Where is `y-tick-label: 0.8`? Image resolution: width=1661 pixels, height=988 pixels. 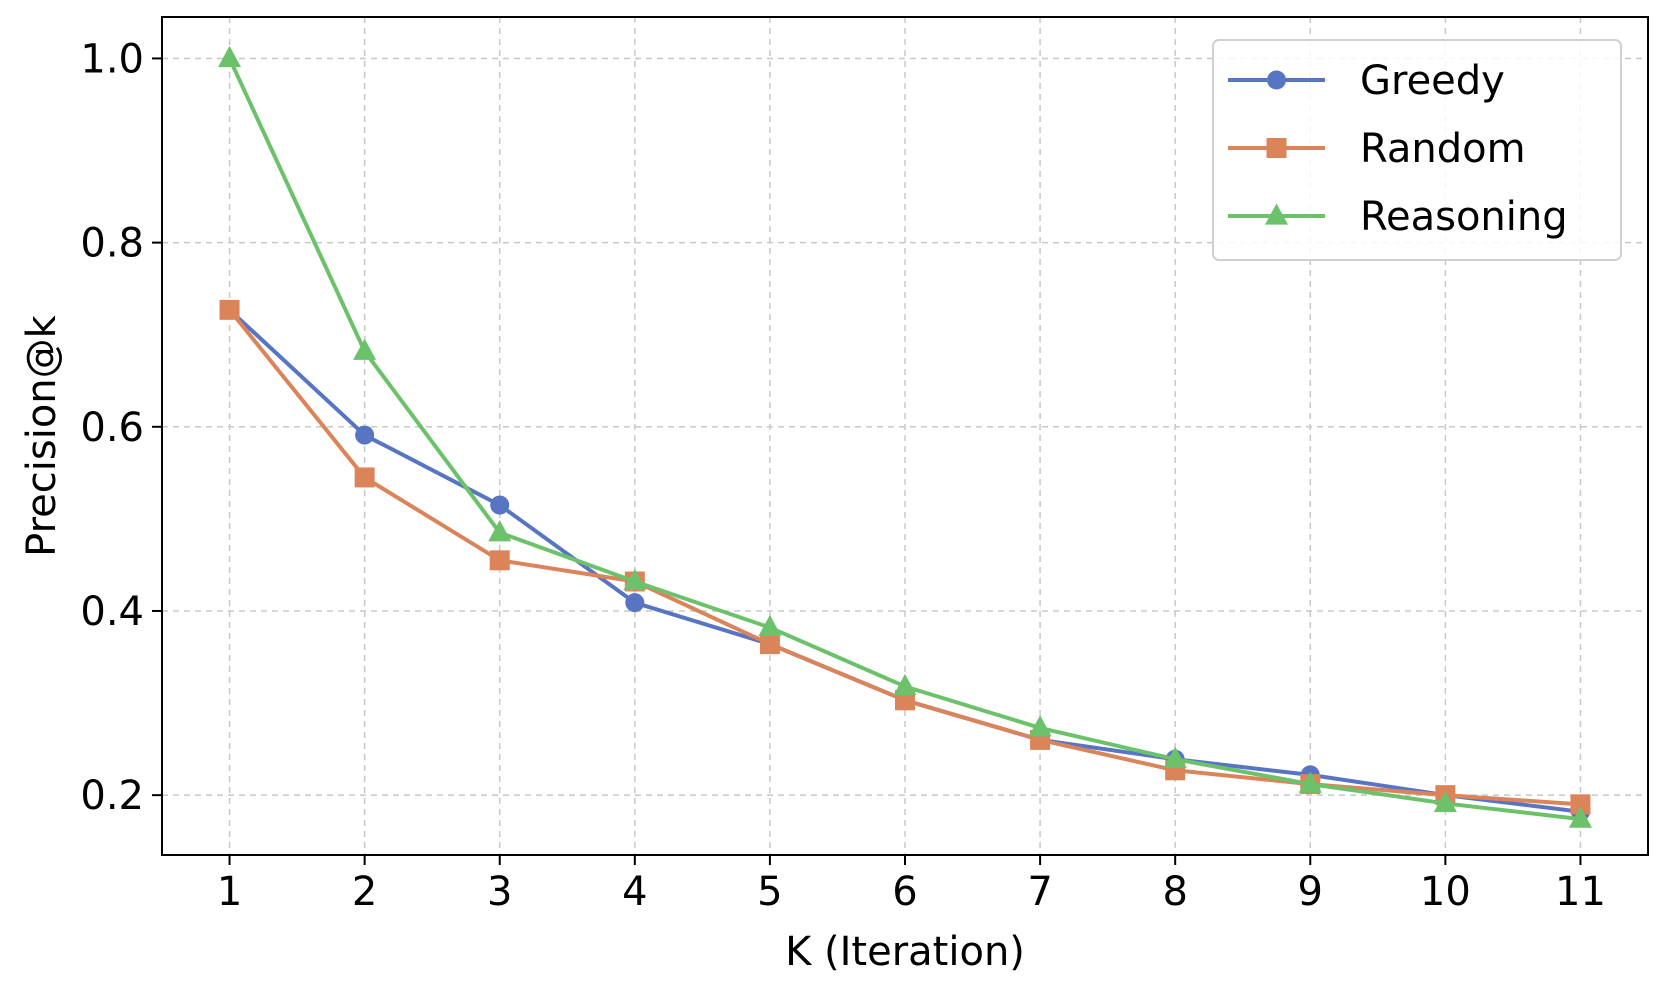
y-tick-label: 0.8 is located at coordinates (112, 244).